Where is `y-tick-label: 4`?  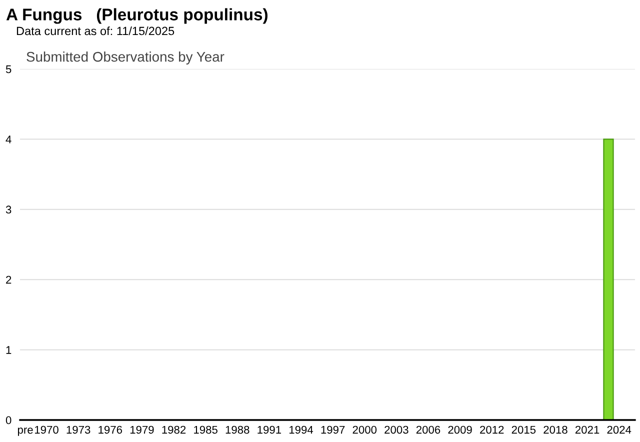
y-tick-label: 4 is located at coordinates (9, 140).